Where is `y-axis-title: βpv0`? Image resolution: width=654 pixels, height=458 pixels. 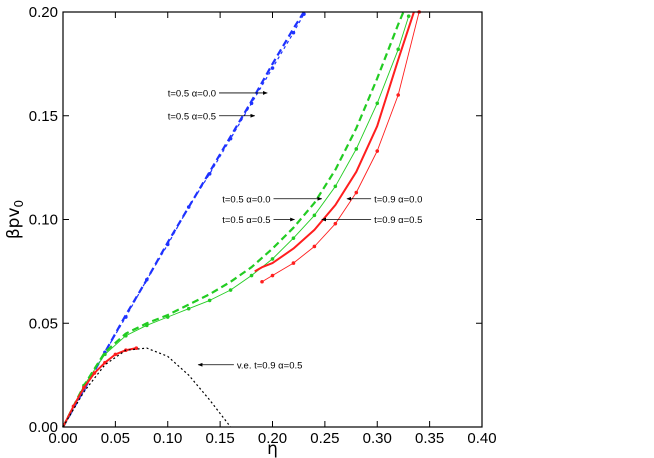
y-axis-title: βpv0 is located at coordinates (15, 219).